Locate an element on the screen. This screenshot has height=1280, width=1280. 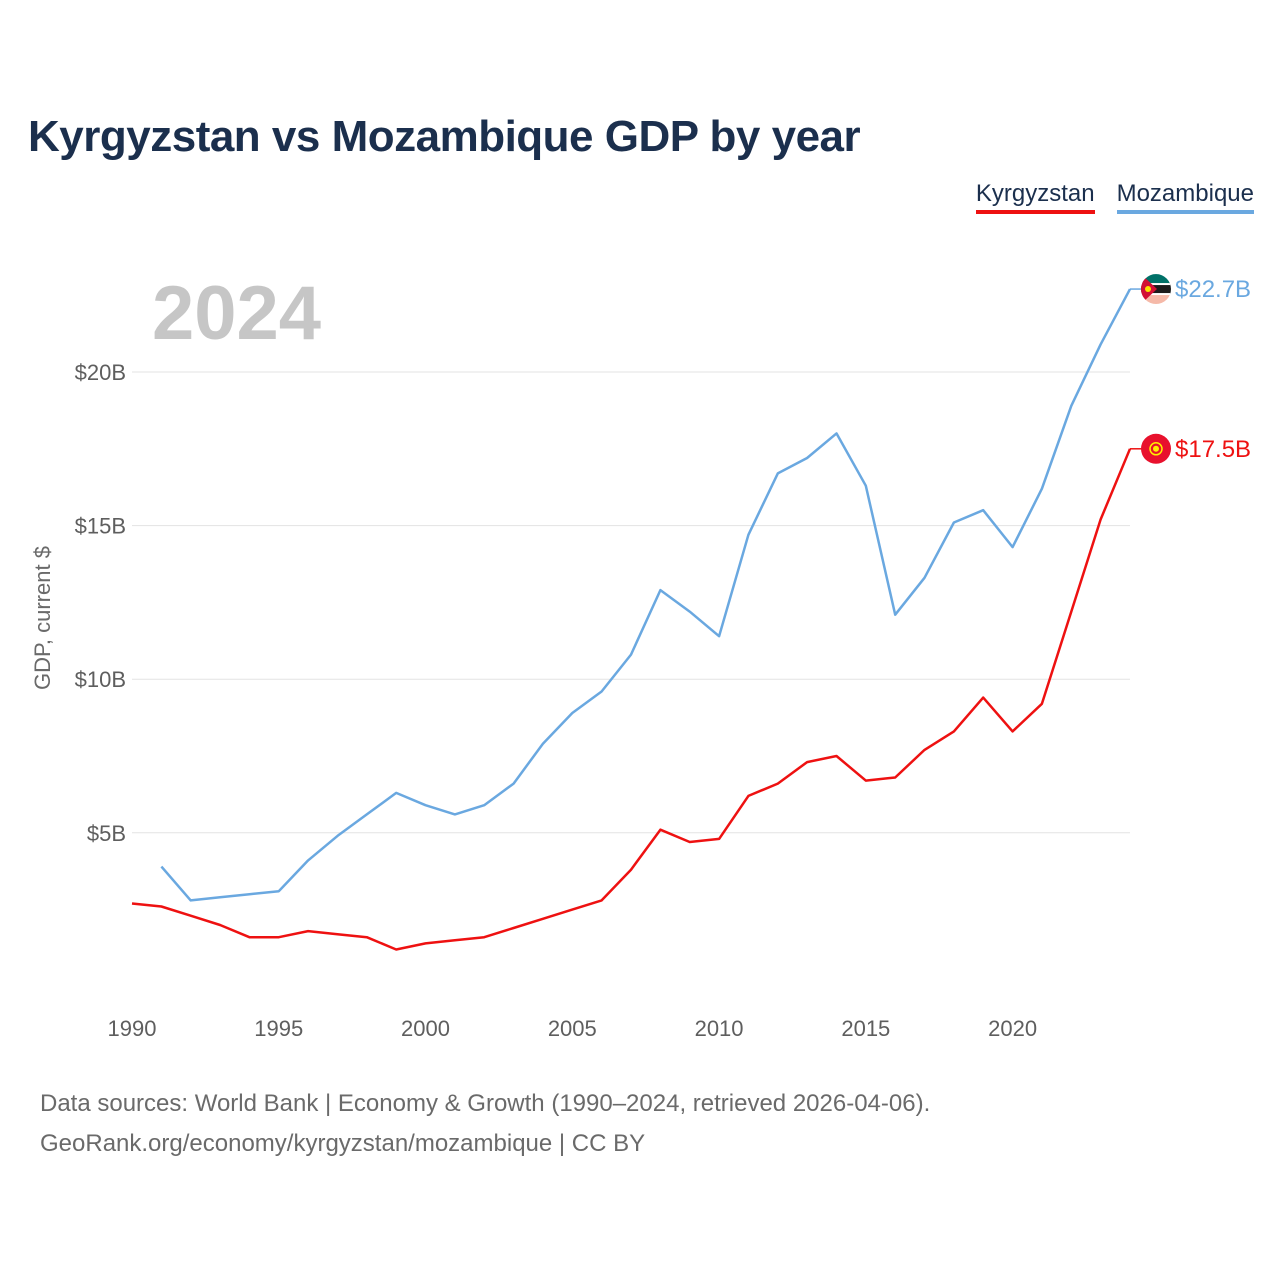
x-tick-label: 2005 is located at coordinates (572, 1028).